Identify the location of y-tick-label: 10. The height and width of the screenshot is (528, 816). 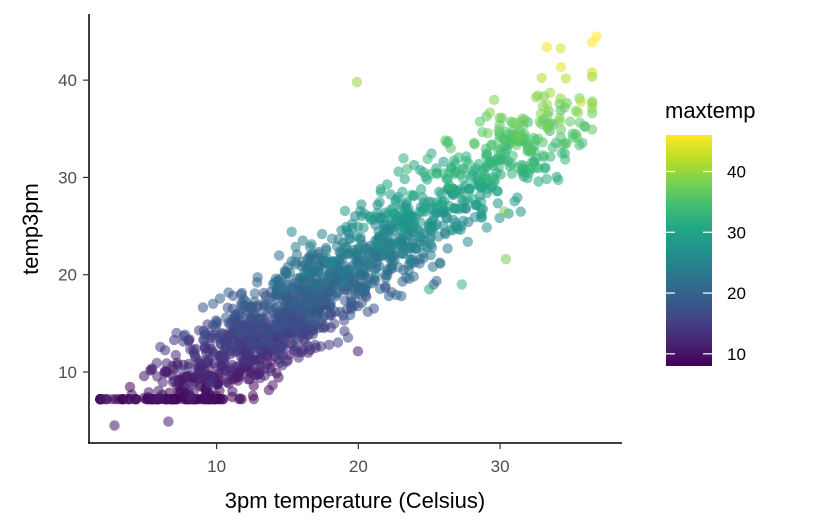
(67, 372).